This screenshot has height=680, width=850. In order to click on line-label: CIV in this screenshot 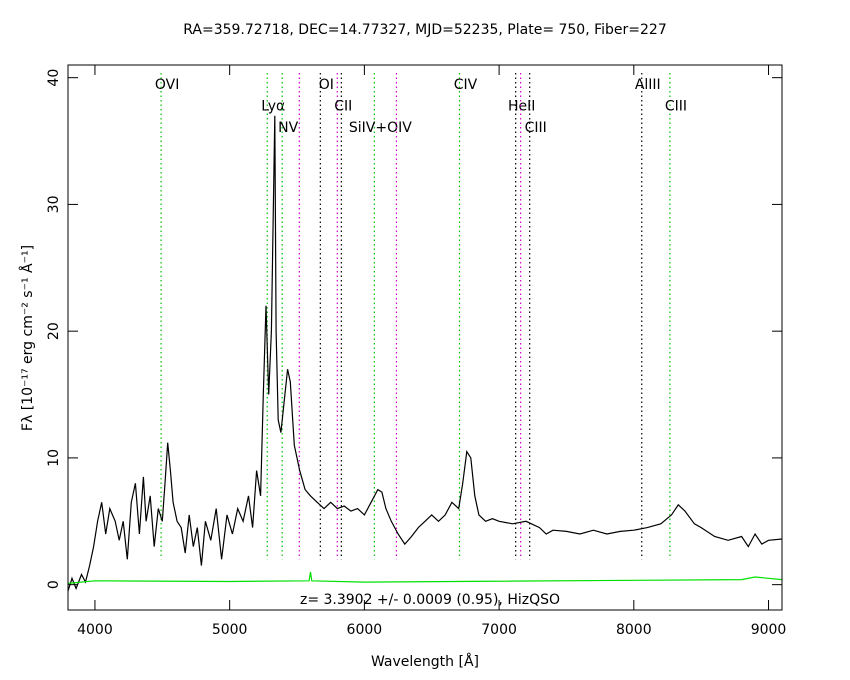, I will do `click(466, 85)`.